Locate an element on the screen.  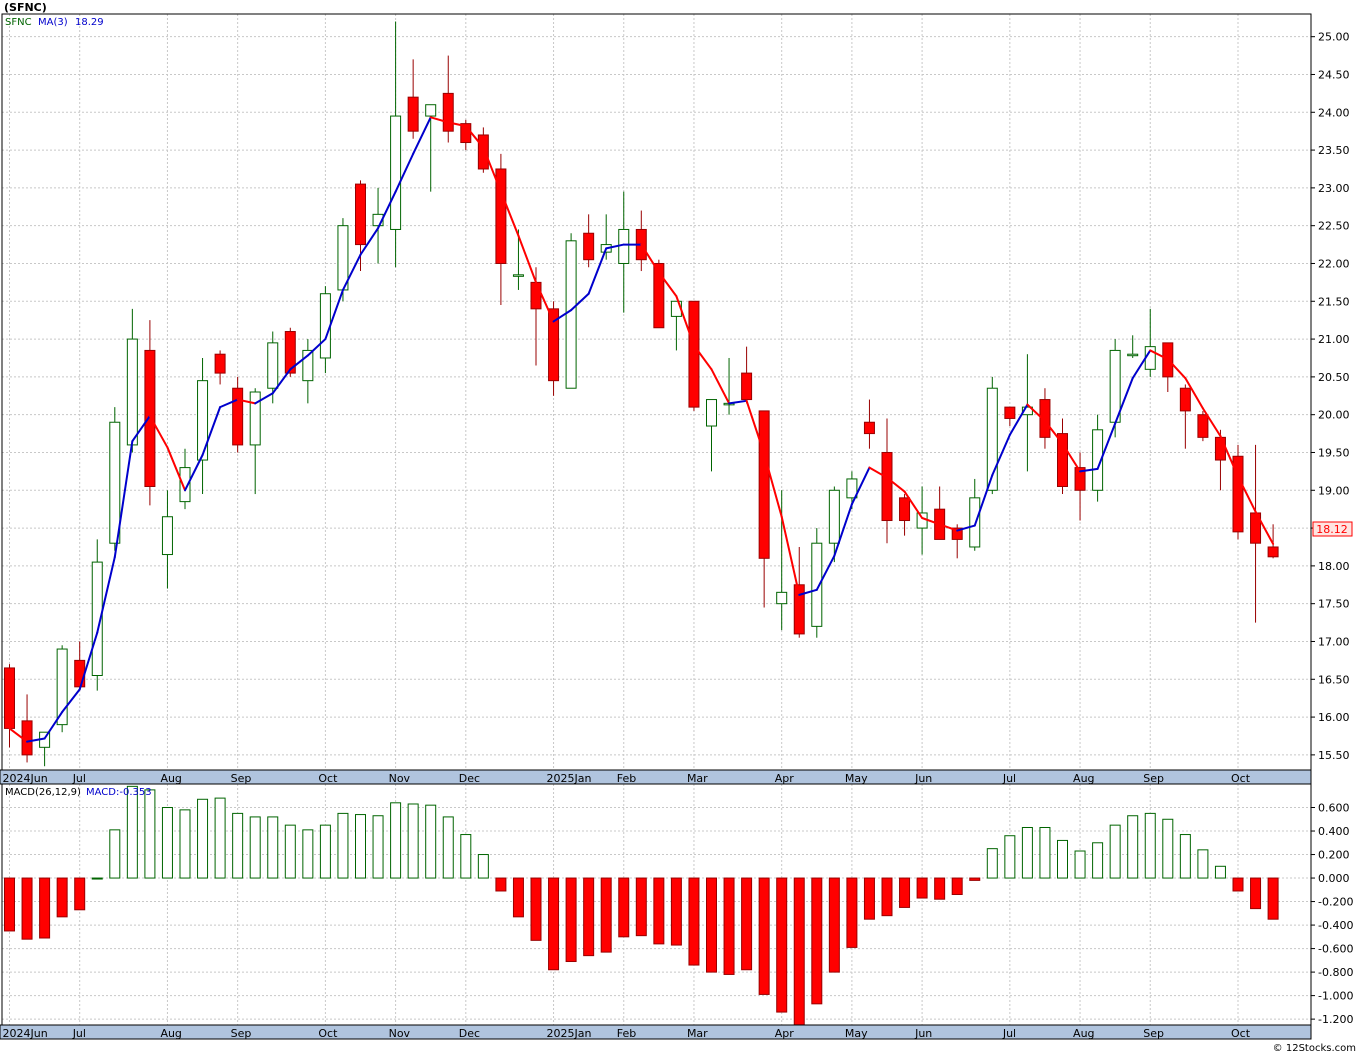
price-tick-label: 16.50 is located at coordinates (1334, 679).